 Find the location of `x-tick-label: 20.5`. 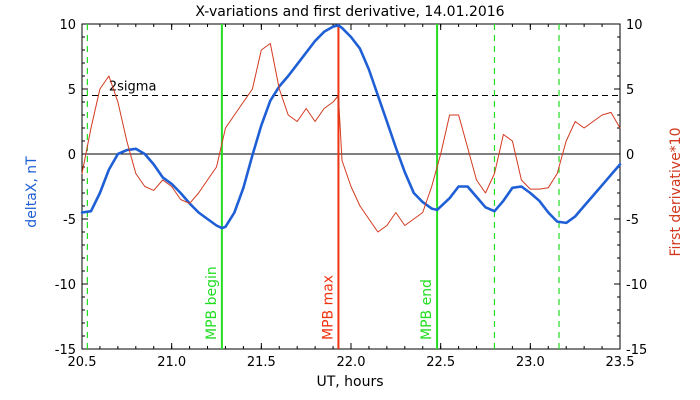

x-tick-label: 20.5 is located at coordinates (82, 362).